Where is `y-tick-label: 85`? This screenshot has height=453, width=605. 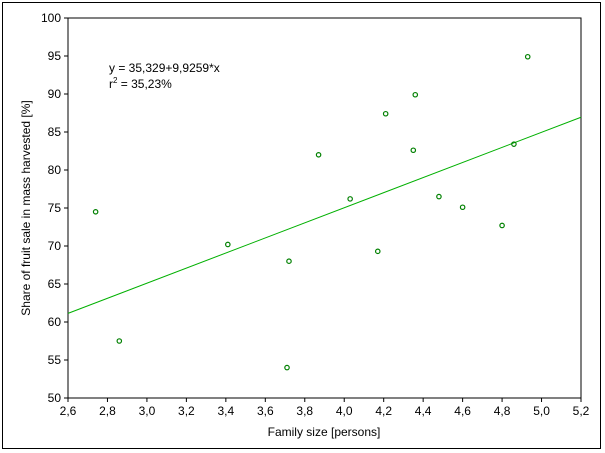 y-tick-label: 85 is located at coordinates (55, 132).